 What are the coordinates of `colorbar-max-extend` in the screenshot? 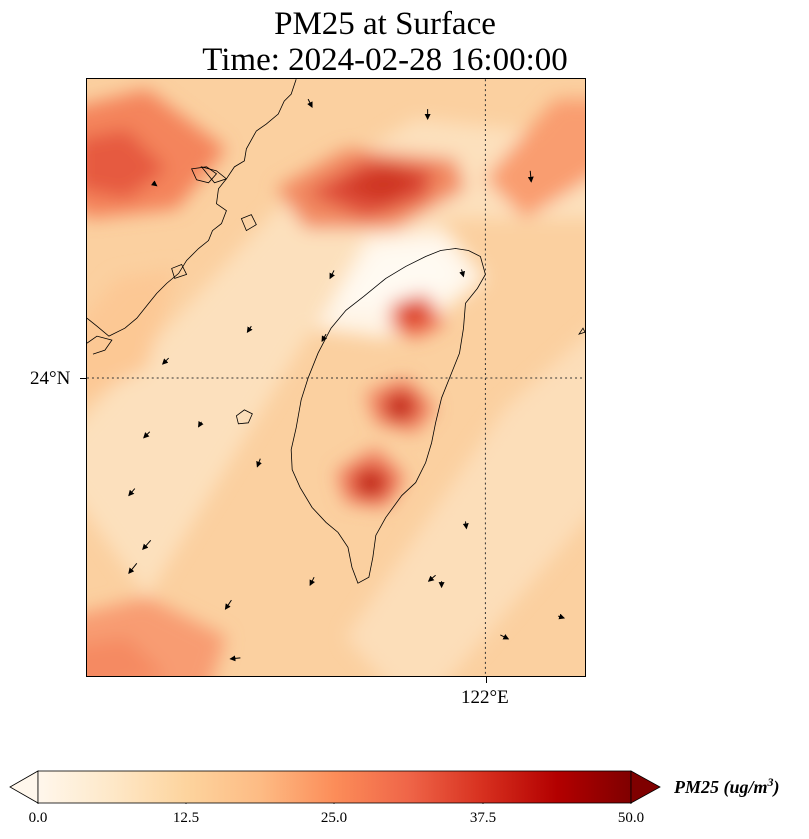 It's located at (645, 787).